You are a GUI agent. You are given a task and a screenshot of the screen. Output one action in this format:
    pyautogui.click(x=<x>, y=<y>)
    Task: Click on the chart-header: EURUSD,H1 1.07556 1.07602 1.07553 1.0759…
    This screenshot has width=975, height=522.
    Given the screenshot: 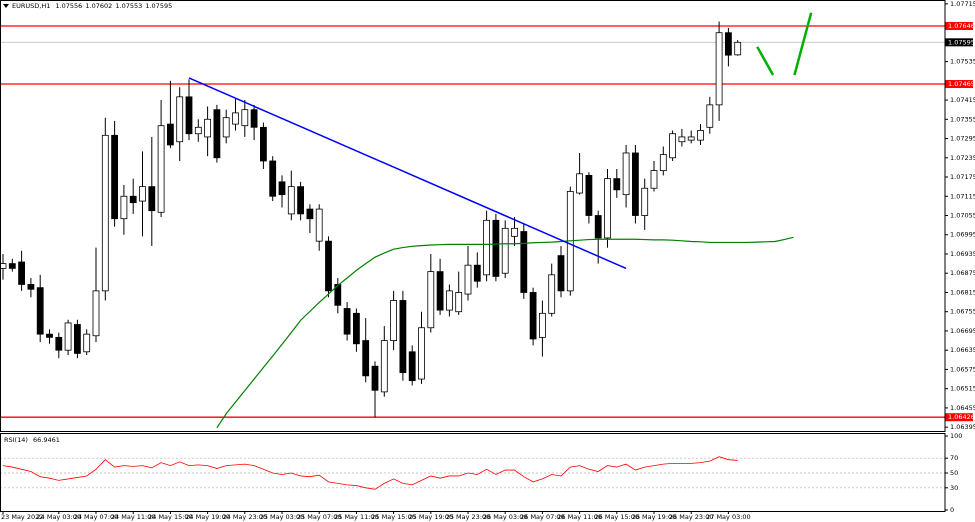 What is the action you would take?
    pyautogui.click(x=92, y=6)
    